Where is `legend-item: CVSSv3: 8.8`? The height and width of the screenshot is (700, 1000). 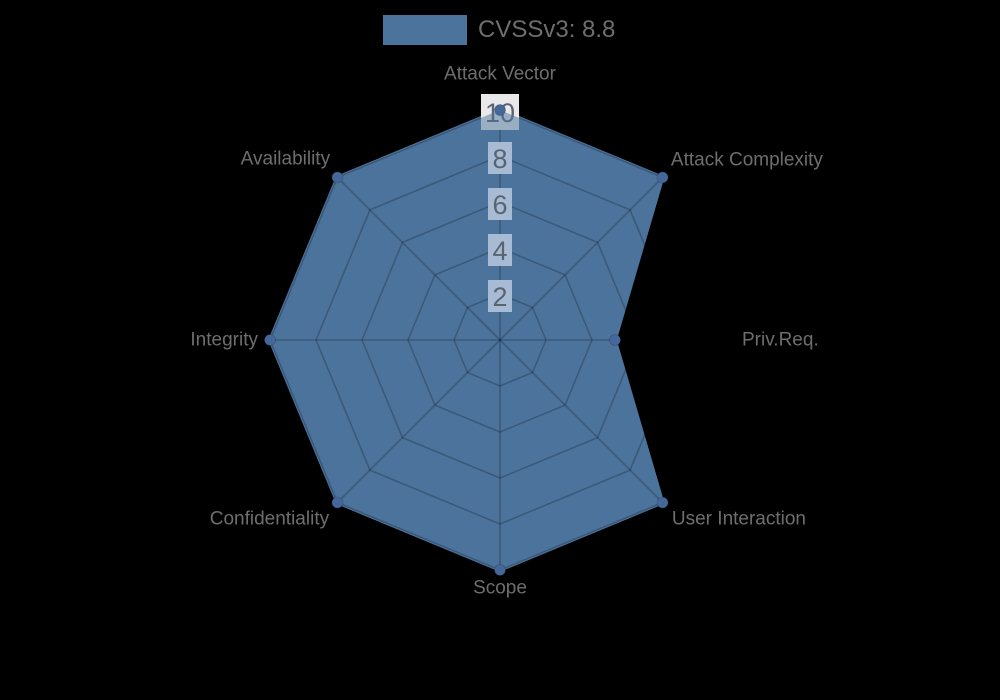
legend-item: CVSSv3: 8.8 is located at coordinates (499, 30).